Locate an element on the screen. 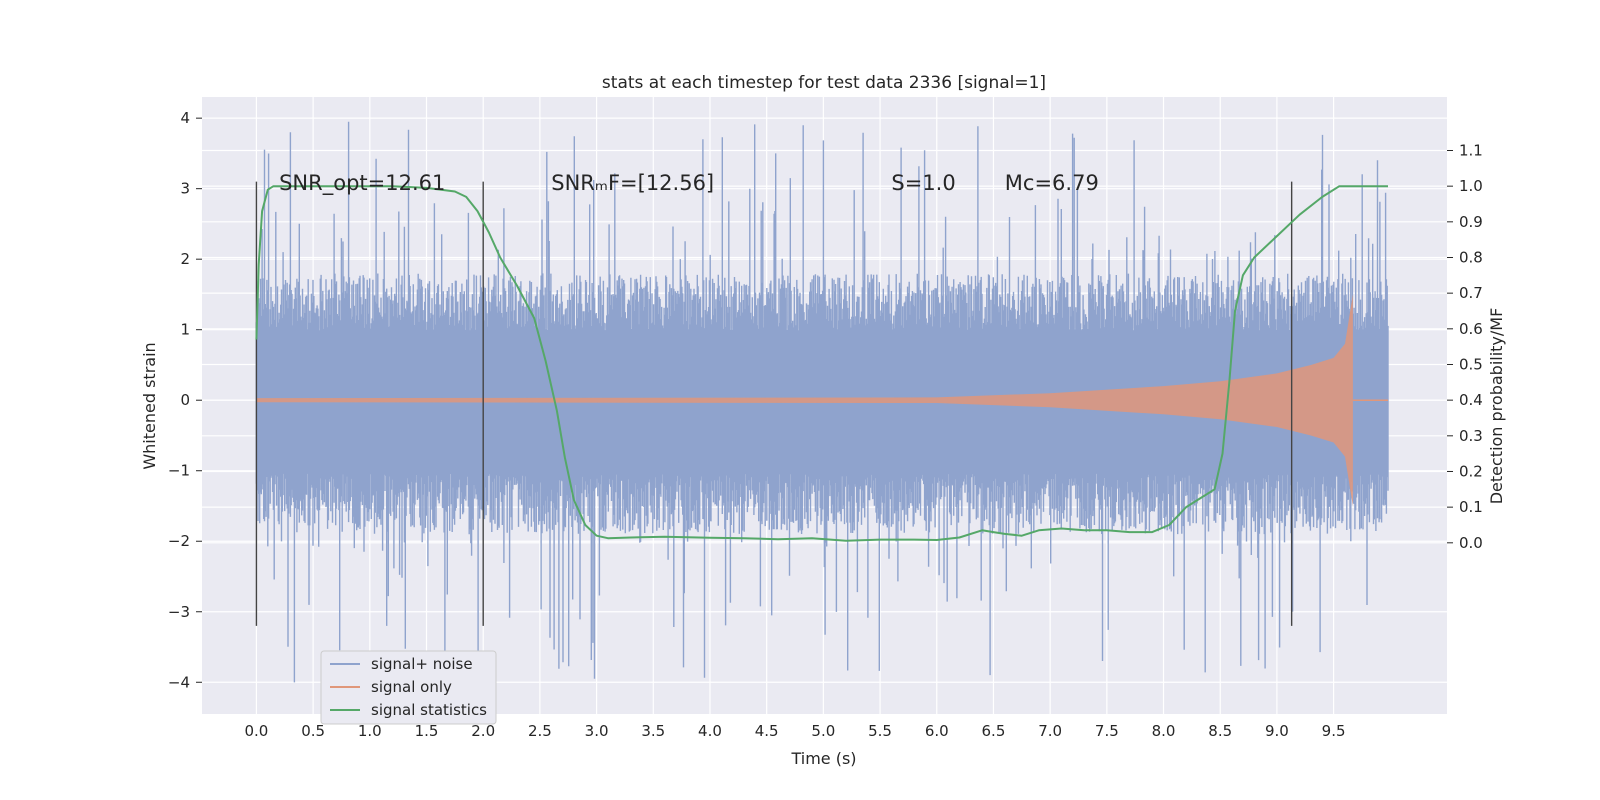  y-tick-label: 1 is located at coordinates (185, 330).